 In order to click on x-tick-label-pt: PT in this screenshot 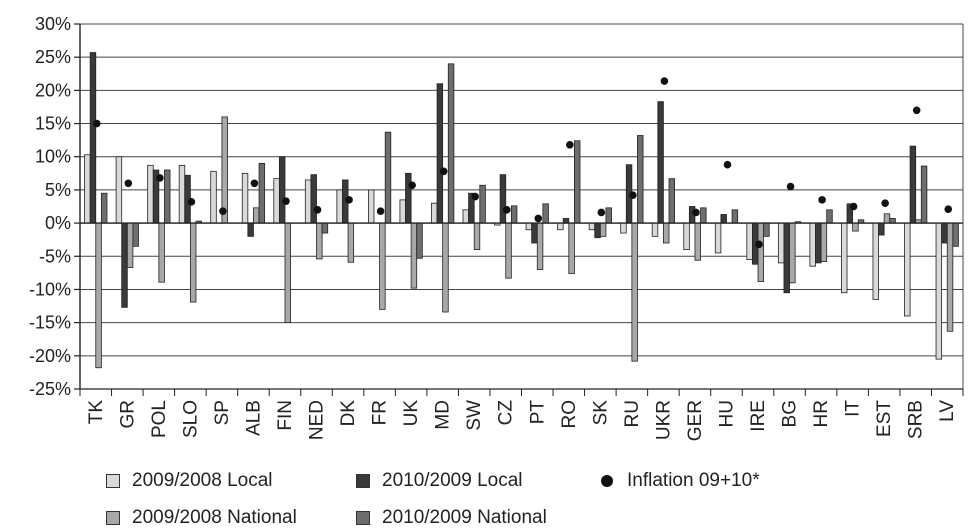, I will do `click(537, 412)`.